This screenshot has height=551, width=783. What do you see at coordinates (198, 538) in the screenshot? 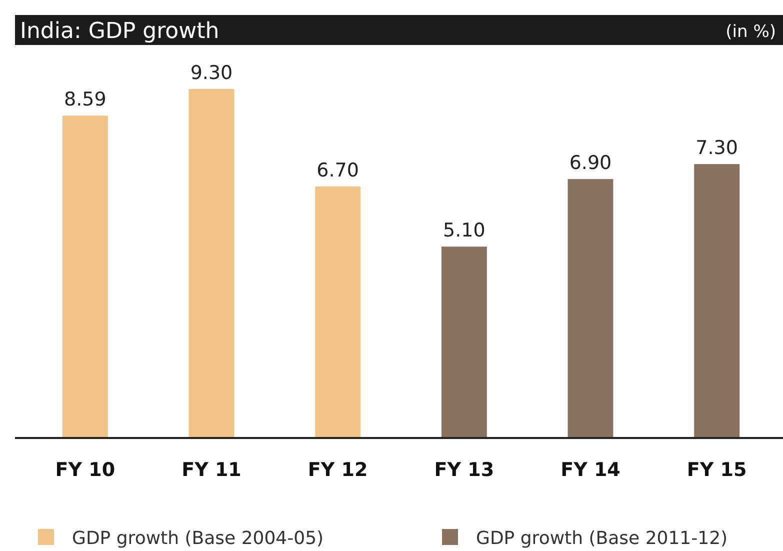
I see `legend-label: GDP growth (Base 2004-05)` at bounding box center [198, 538].